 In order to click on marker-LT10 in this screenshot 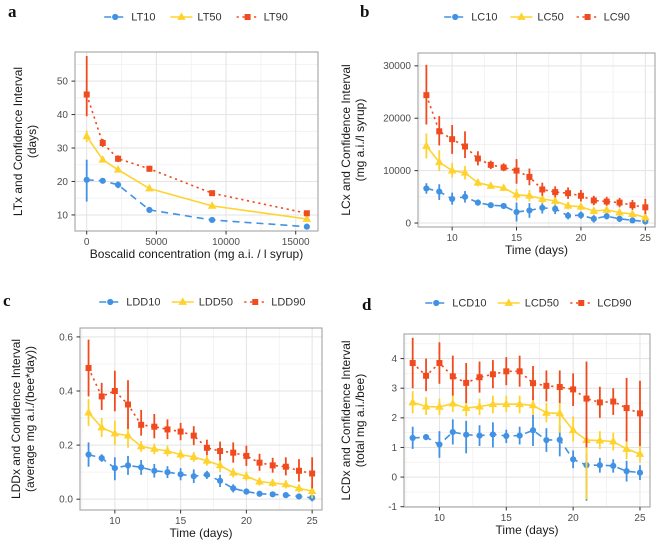, I will do `click(102, 180)`.